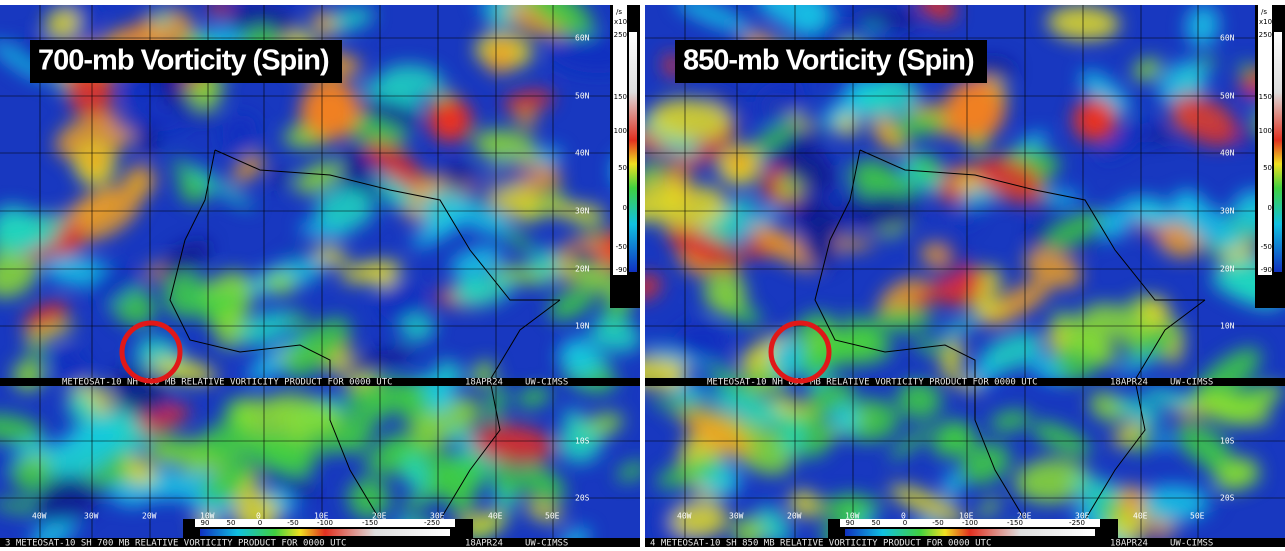 The height and width of the screenshot is (551, 1285). Describe the element at coordinates (1265, 97) in the screenshot. I see `colorbar-tick: 150` at that location.